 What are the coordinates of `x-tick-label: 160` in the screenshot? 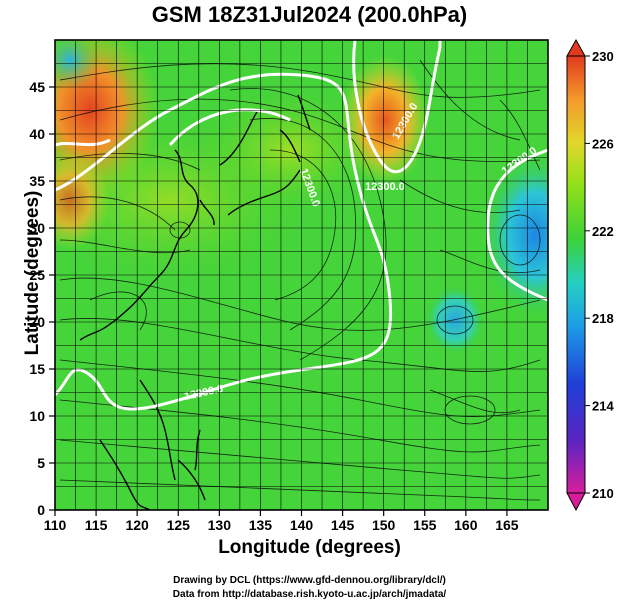 It's located at (466, 525).